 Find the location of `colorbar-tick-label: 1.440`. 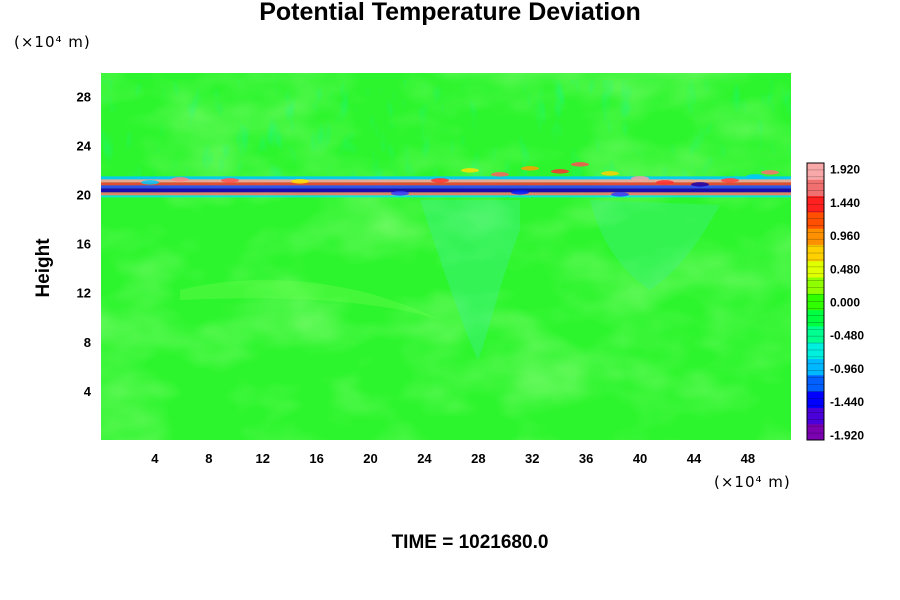

colorbar-tick-label: 1.440 is located at coordinates (845, 203).